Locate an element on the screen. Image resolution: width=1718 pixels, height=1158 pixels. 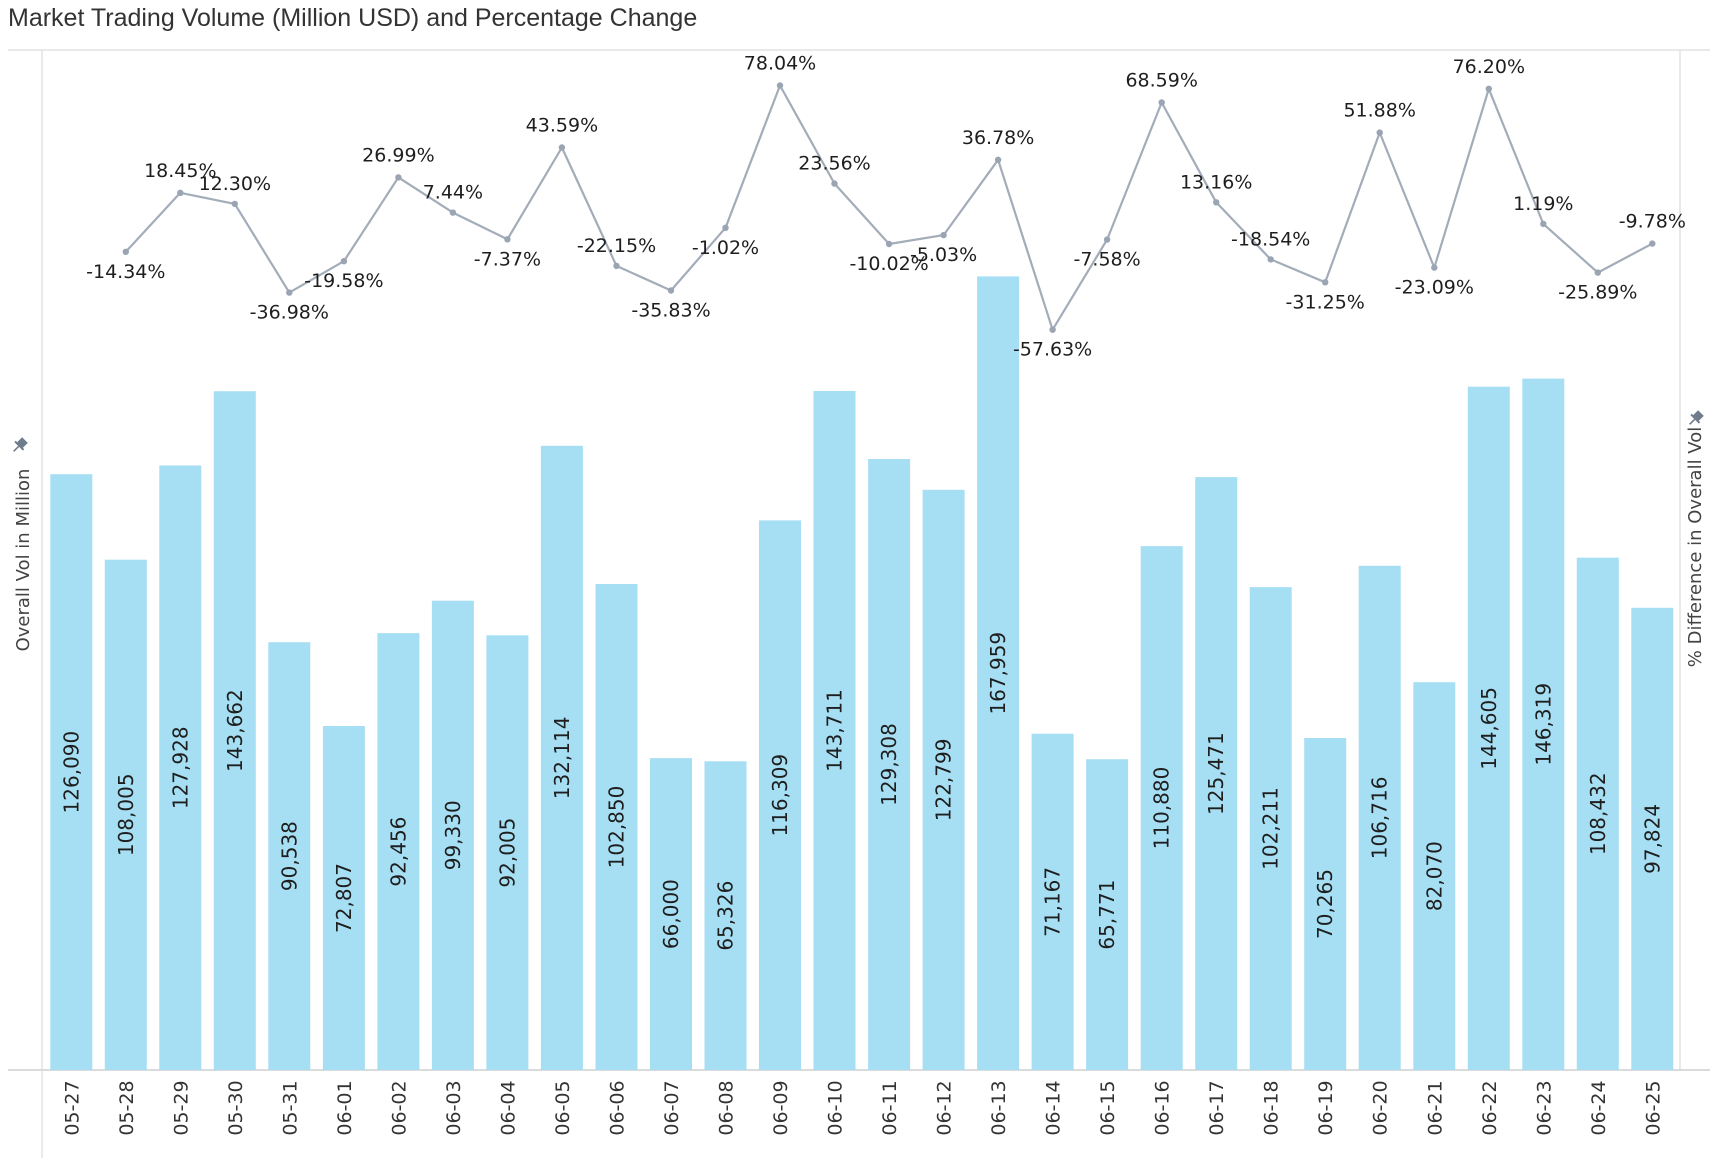
x-tick-label: 06-08 is located at coordinates (727, 1107).